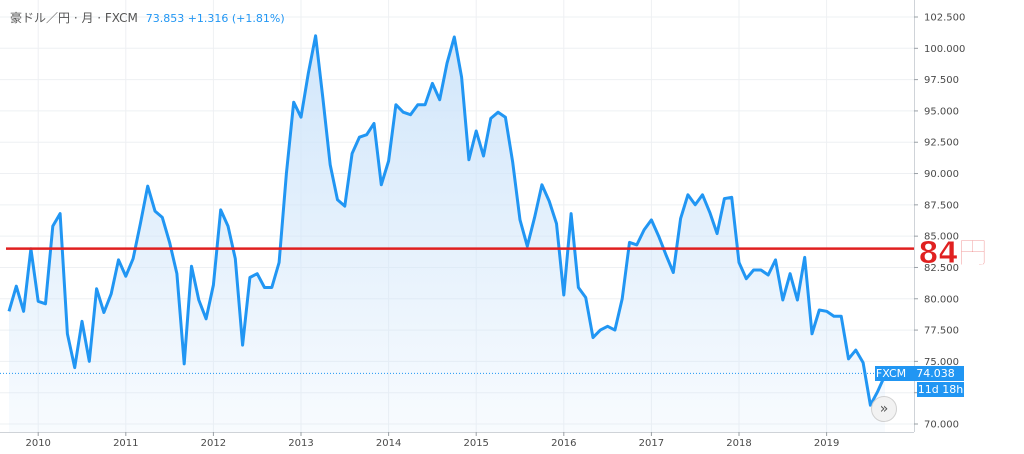 The image size is (1024, 454). Describe the element at coordinates (941, 299) in the screenshot. I see `price-tick-label: 80.000` at that location.